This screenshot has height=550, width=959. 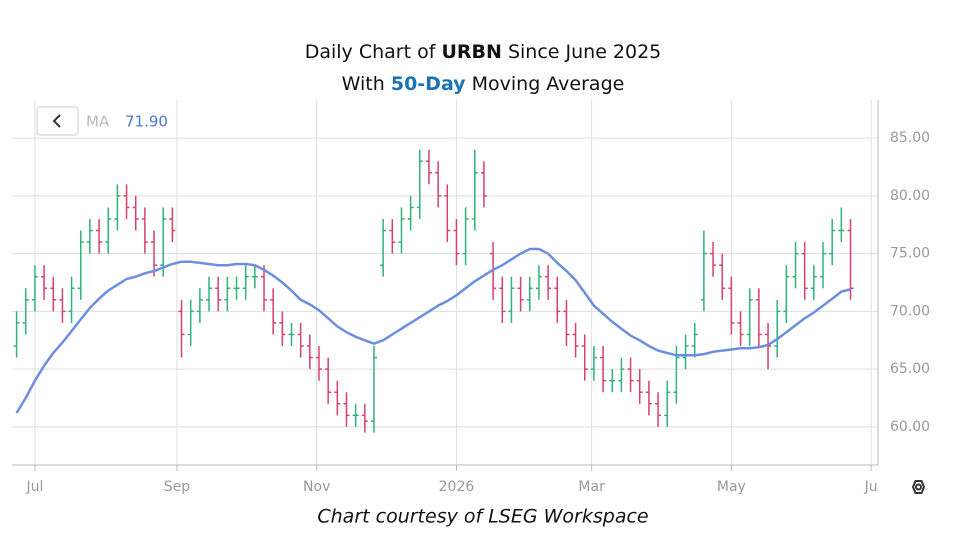 I want to click on y-tick-label: 75.00, so click(x=910, y=254).